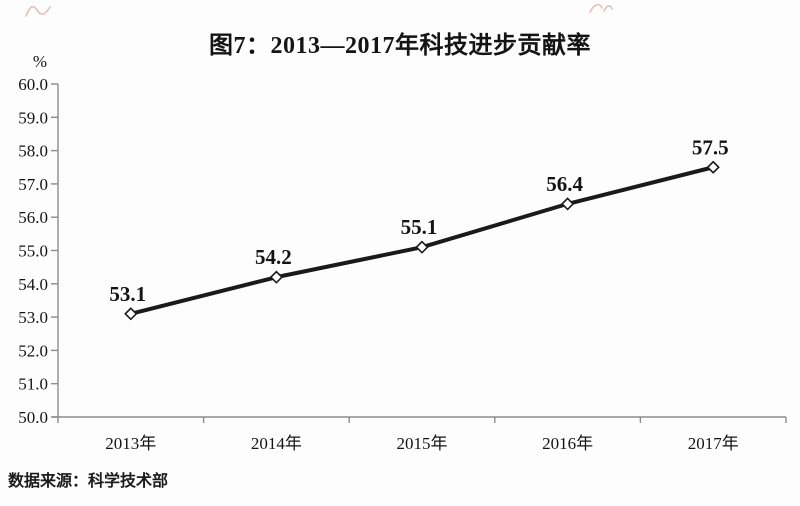 This screenshot has width=800, height=506. What do you see at coordinates (88, 480) in the screenshot?
I see `data-source-note: 数据来源：科学技术部` at bounding box center [88, 480].